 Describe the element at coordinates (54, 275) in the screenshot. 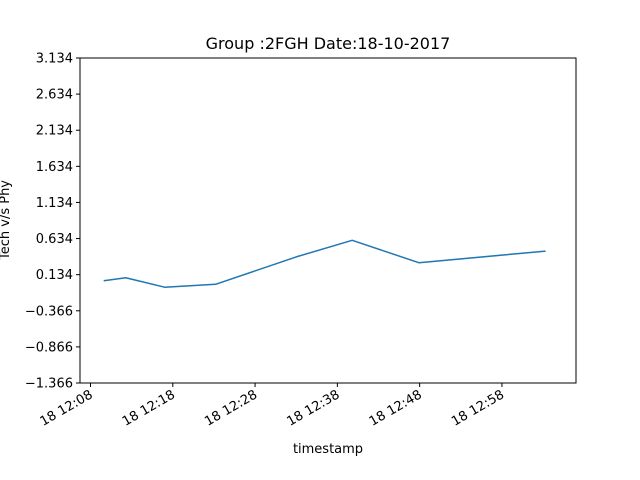

I see `y-tick-label: 0.134` at that location.